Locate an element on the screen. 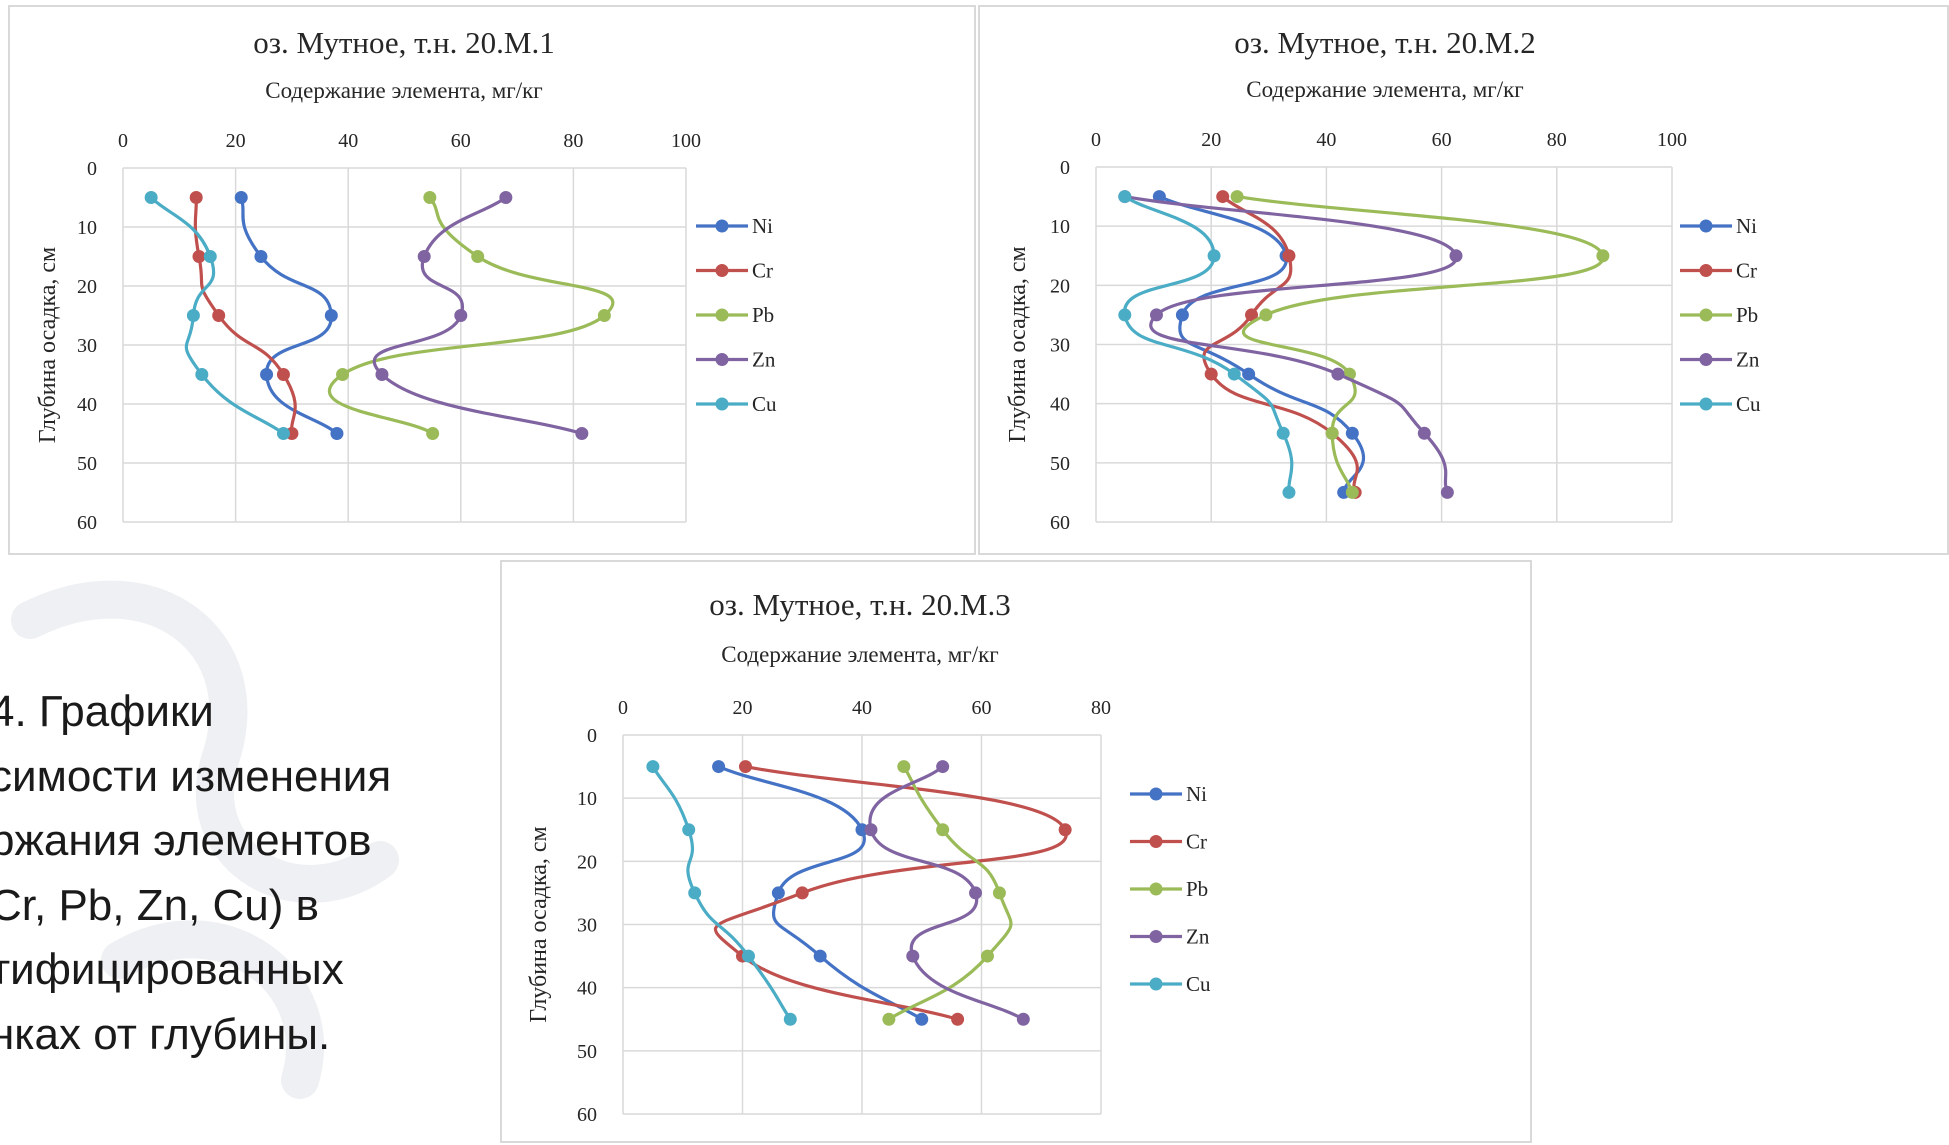 The image size is (1949, 1145). legend-item-cr: Cr is located at coordinates (1168, 842).